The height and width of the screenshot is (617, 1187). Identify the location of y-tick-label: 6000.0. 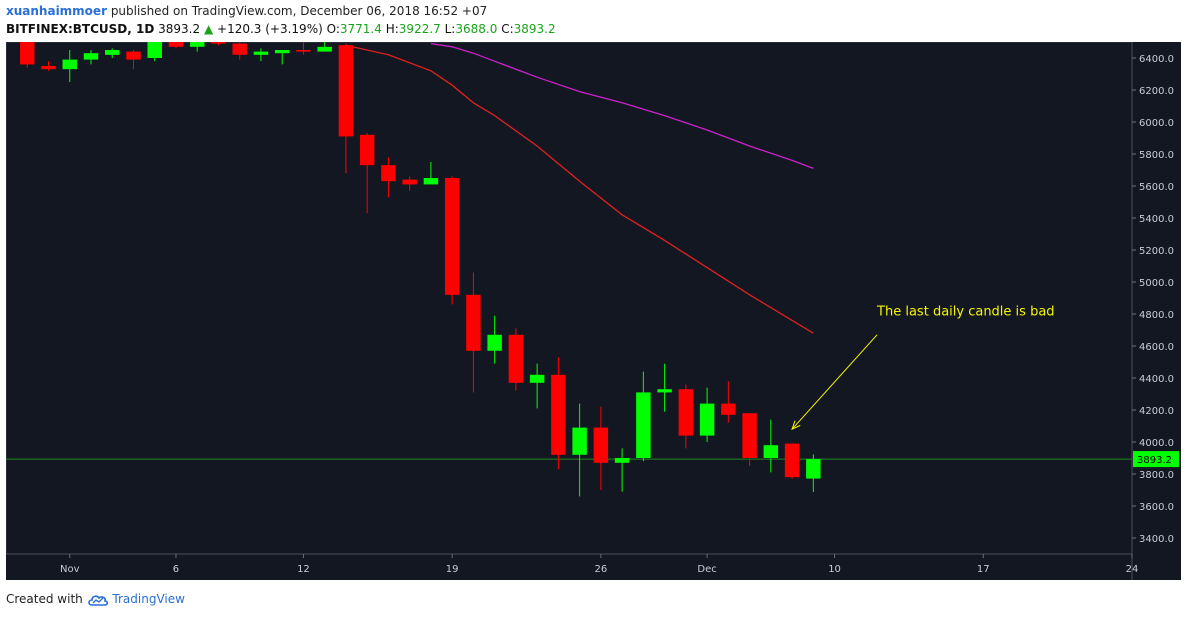
(1156, 123).